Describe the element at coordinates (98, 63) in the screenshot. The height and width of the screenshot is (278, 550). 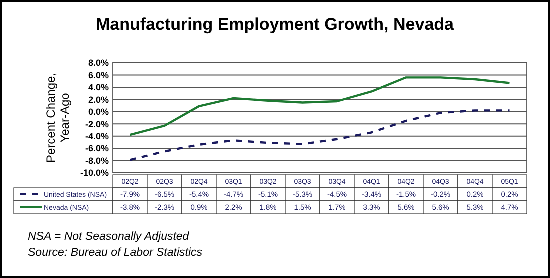
I see `y-tick-label: 8.0%` at that location.